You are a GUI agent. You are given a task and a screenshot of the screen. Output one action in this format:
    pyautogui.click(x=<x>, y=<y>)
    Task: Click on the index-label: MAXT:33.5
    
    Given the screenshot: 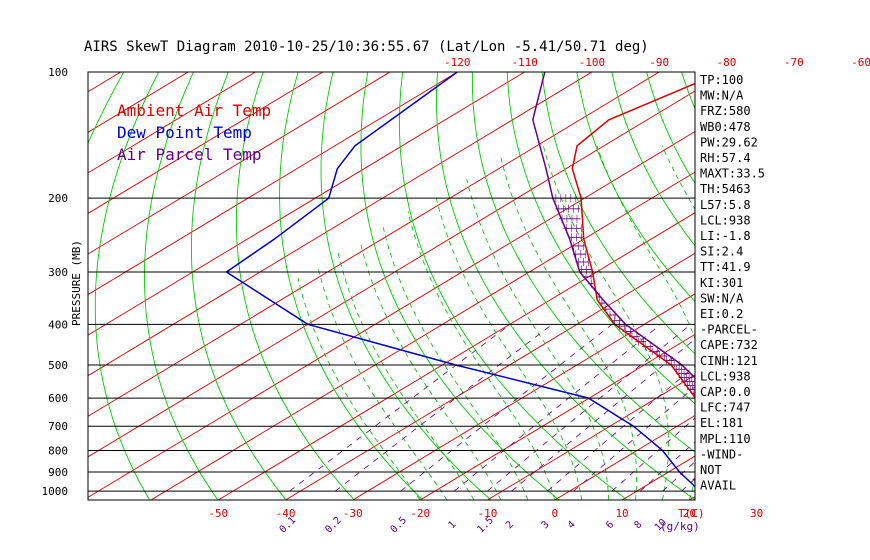 What is the action you would take?
    pyautogui.click(x=732, y=174)
    